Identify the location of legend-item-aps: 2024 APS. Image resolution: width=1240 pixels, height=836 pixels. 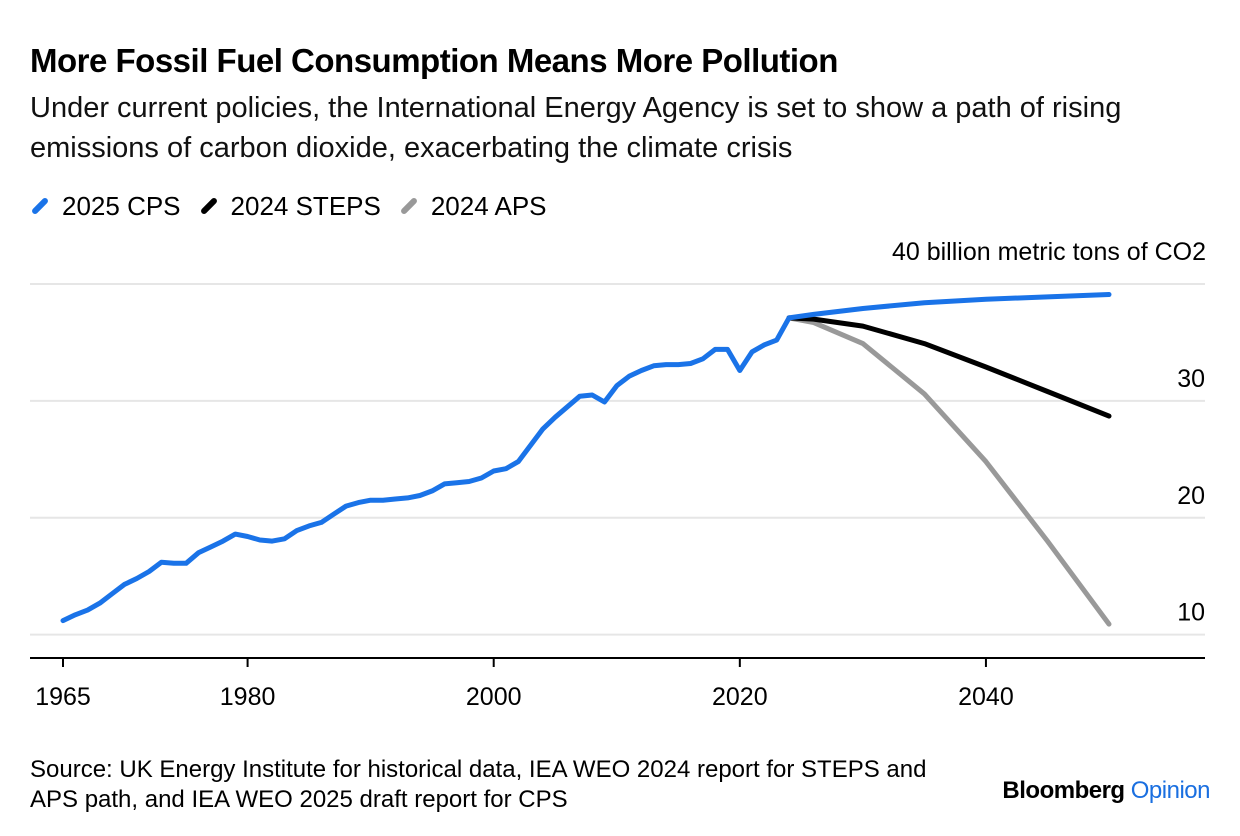
(473, 206).